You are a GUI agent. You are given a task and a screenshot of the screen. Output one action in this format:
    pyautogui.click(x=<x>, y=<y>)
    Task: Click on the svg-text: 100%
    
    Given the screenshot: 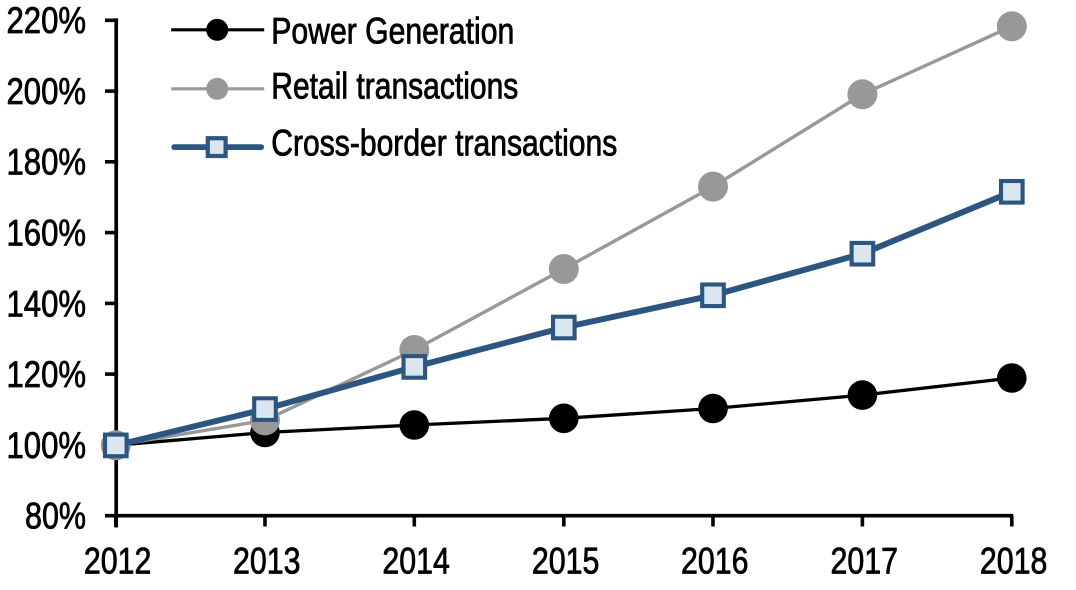 What is the action you would take?
    pyautogui.click(x=47, y=445)
    